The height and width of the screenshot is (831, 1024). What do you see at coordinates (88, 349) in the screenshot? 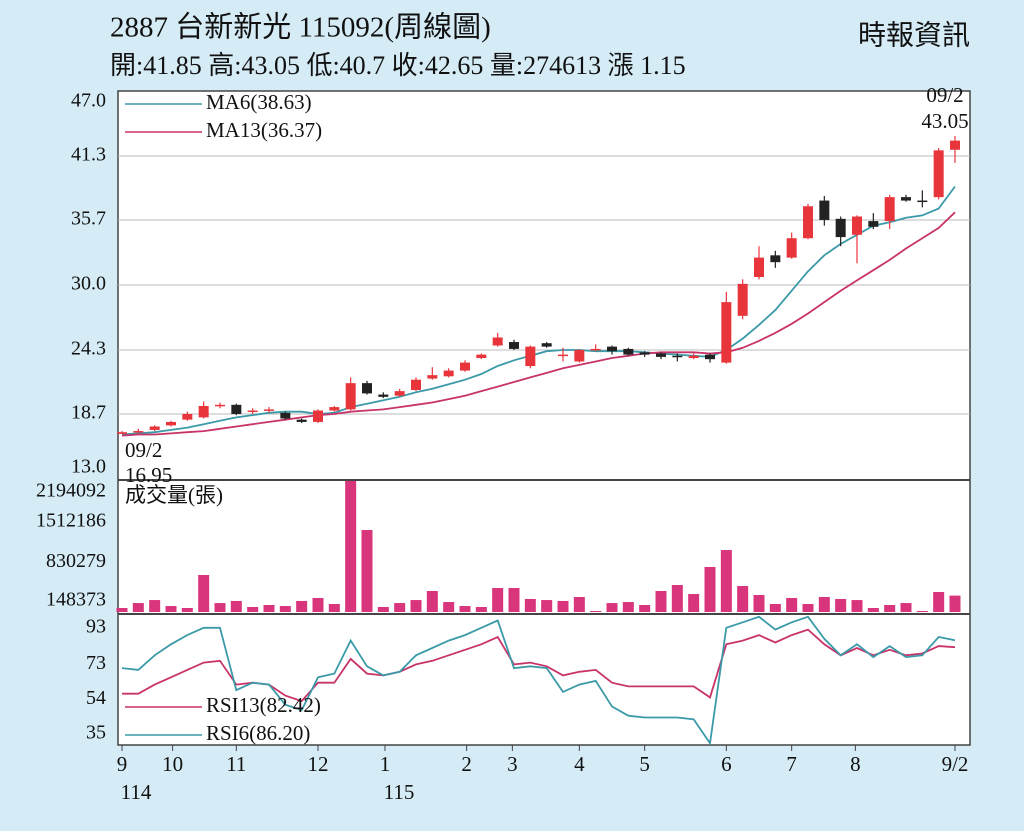
I see `y-tick-label: 24.3` at bounding box center [88, 349].